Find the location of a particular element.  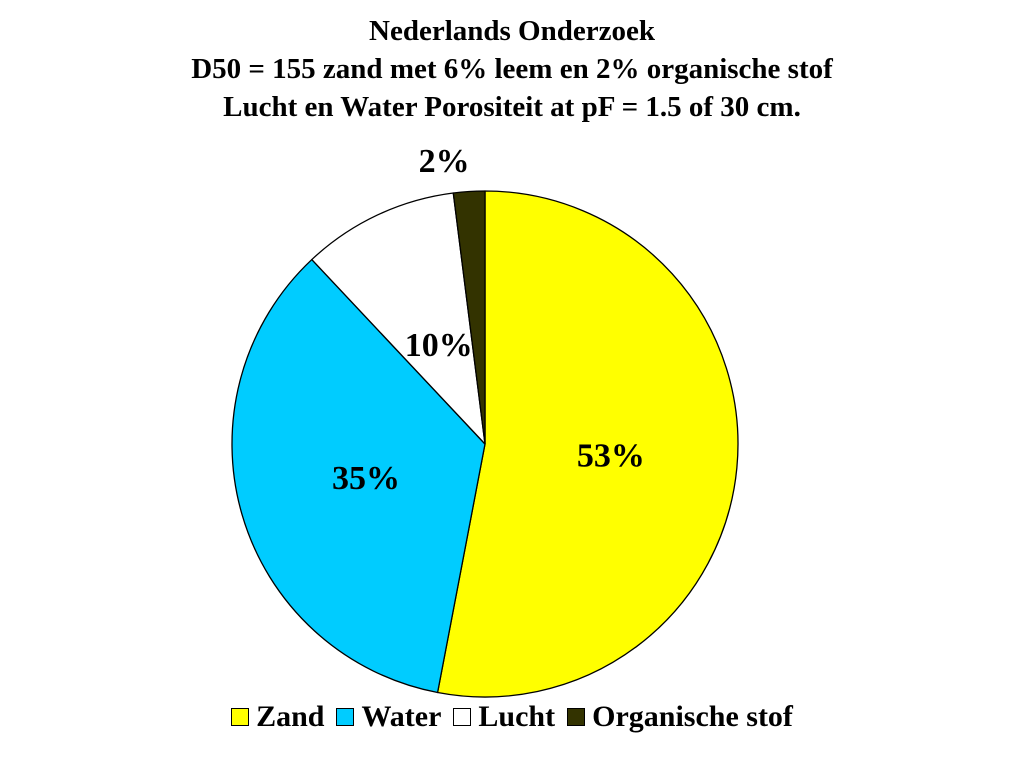

legend-item-zand: Zand is located at coordinates (277, 717).